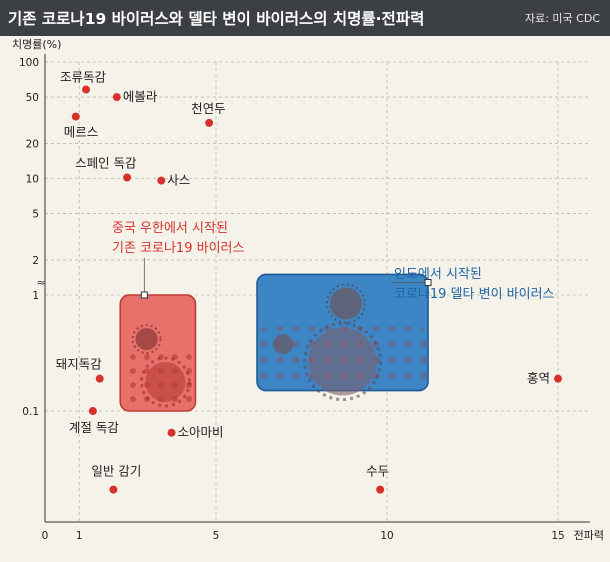 This screenshot has height=562, width=610. Describe the element at coordinates (474, 294) in the screenshot. I see `region-label-delta: 코로나19 델타 변이 바이러스` at that location.